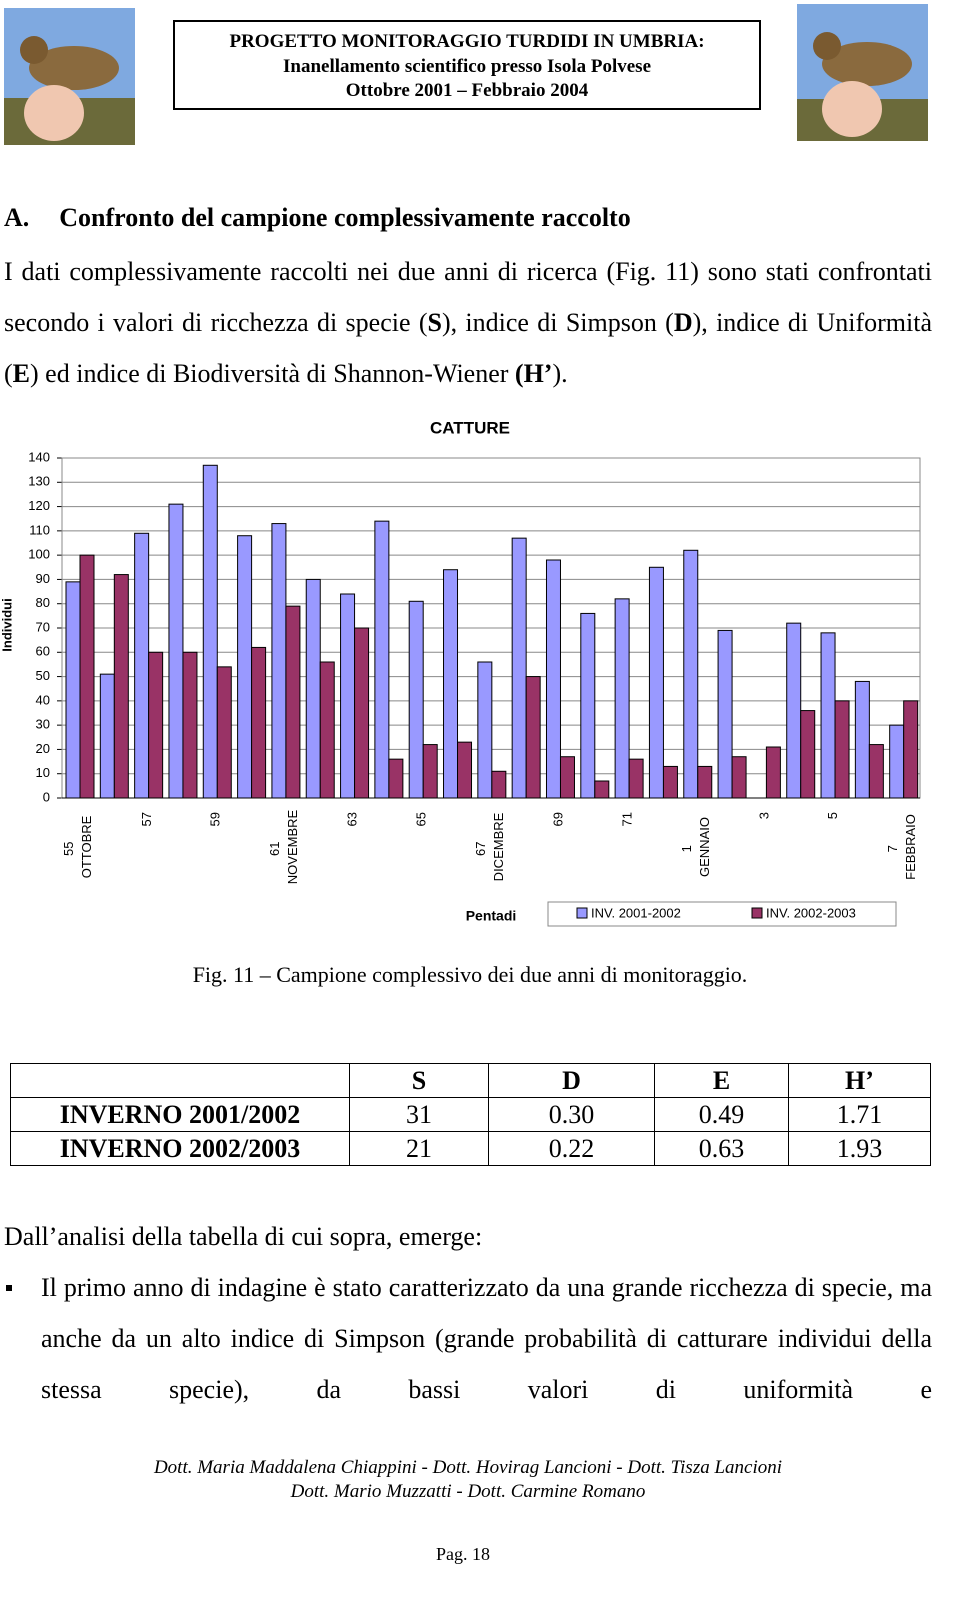 This screenshot has height=1612, width=960. What do you see at coordinates (421, 819) in the screenshot?
I see `x-tick-label: 65` at bounding box center [421, 819].